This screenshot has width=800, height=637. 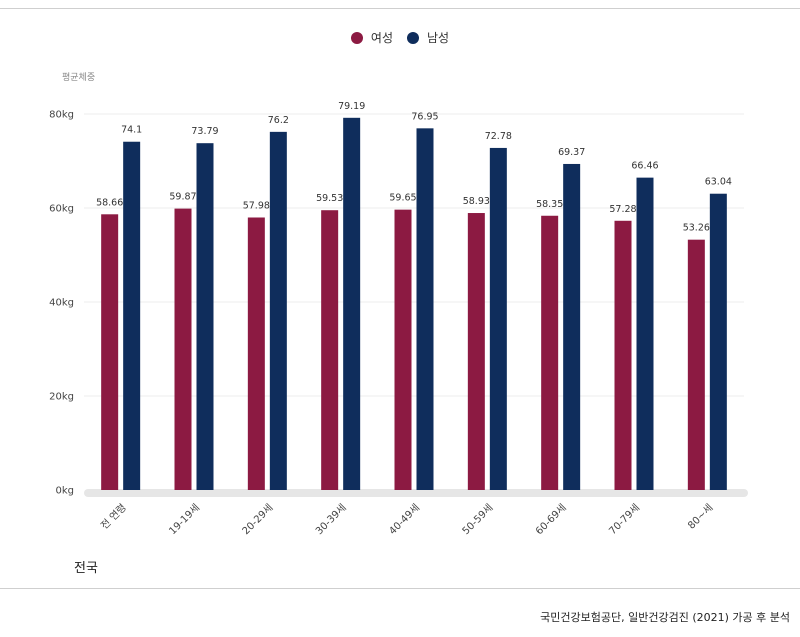 What do you see at coordinates (61, 209) in the screenshot?
I see `y-tick-label: 60kg` at bounding box center [61, 209].